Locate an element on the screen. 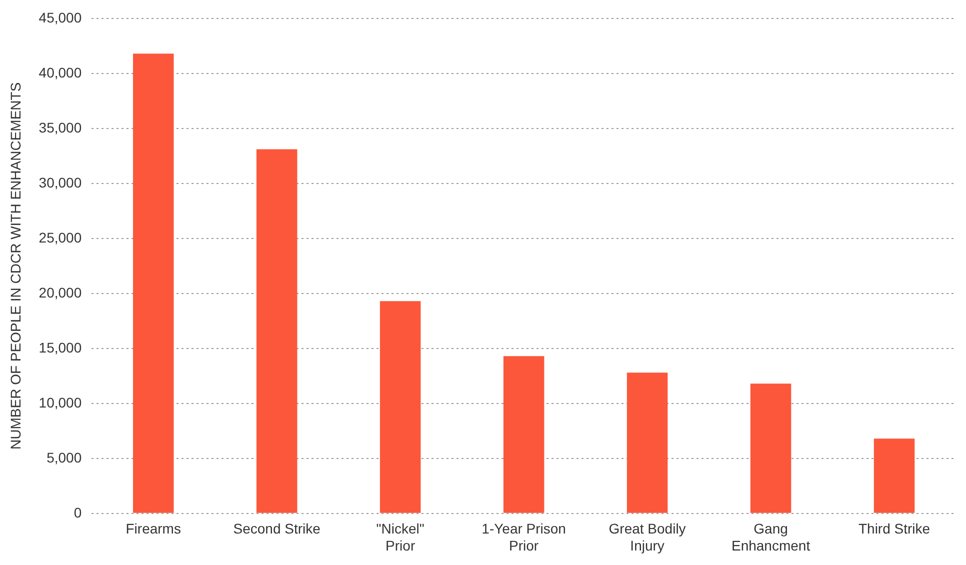 This screenshot has width=966, height=565. y-tick-label: 15,000 is located at coordinates (60, 347).